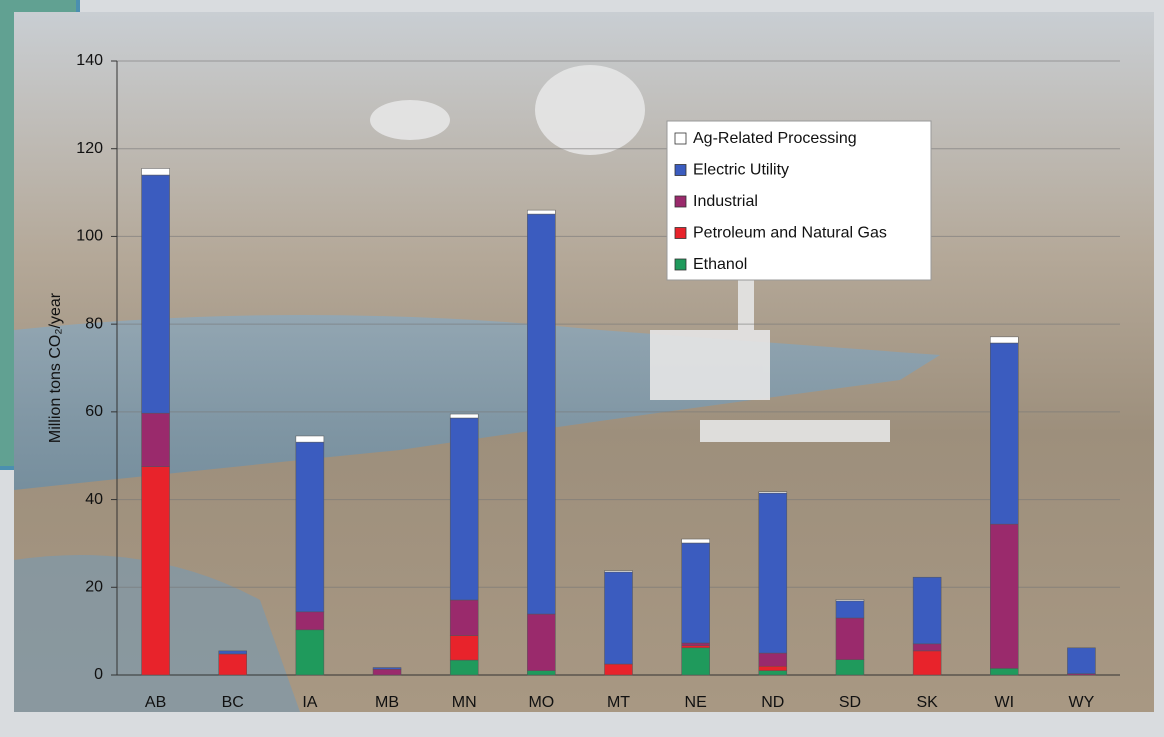  I want to click on x-tick-label: AB, so click(155, 702).